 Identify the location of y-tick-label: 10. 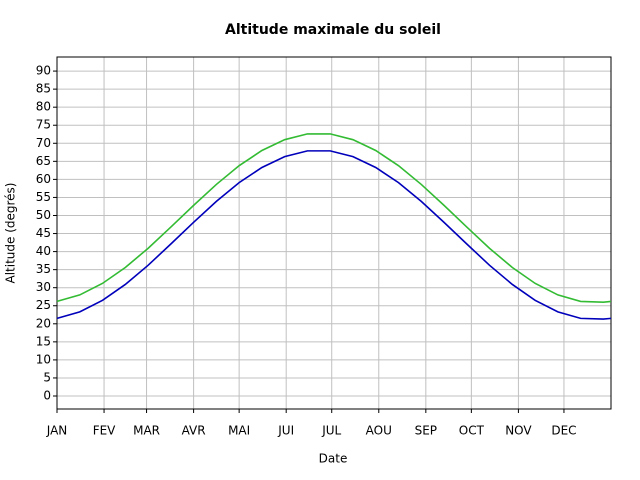
(43, 359).